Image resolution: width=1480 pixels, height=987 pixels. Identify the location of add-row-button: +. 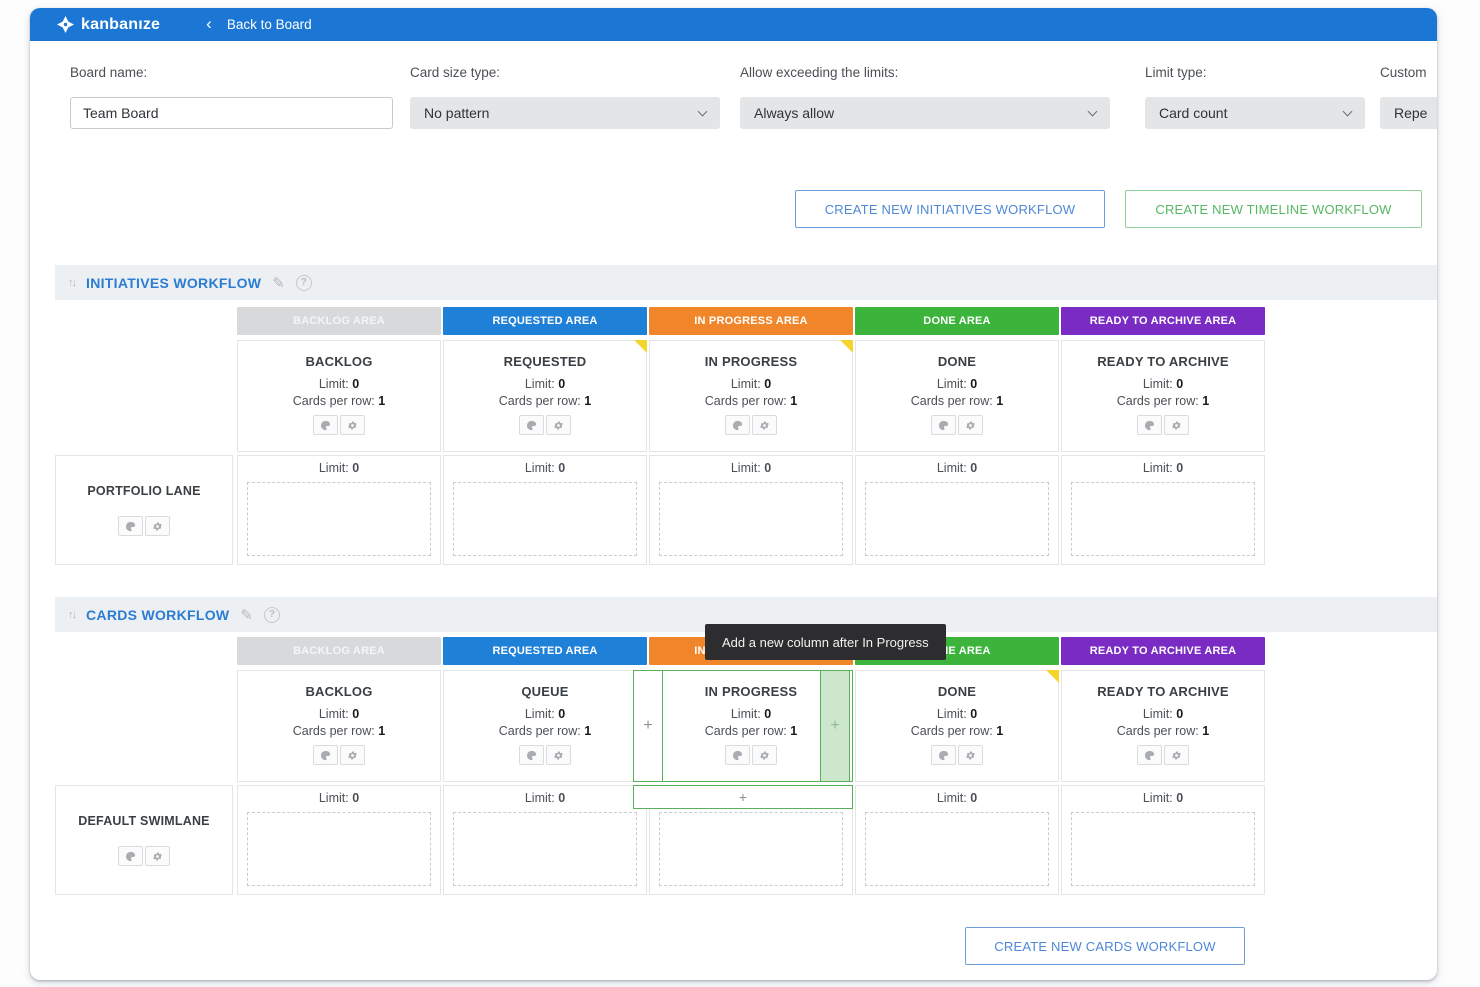
(743, 797).